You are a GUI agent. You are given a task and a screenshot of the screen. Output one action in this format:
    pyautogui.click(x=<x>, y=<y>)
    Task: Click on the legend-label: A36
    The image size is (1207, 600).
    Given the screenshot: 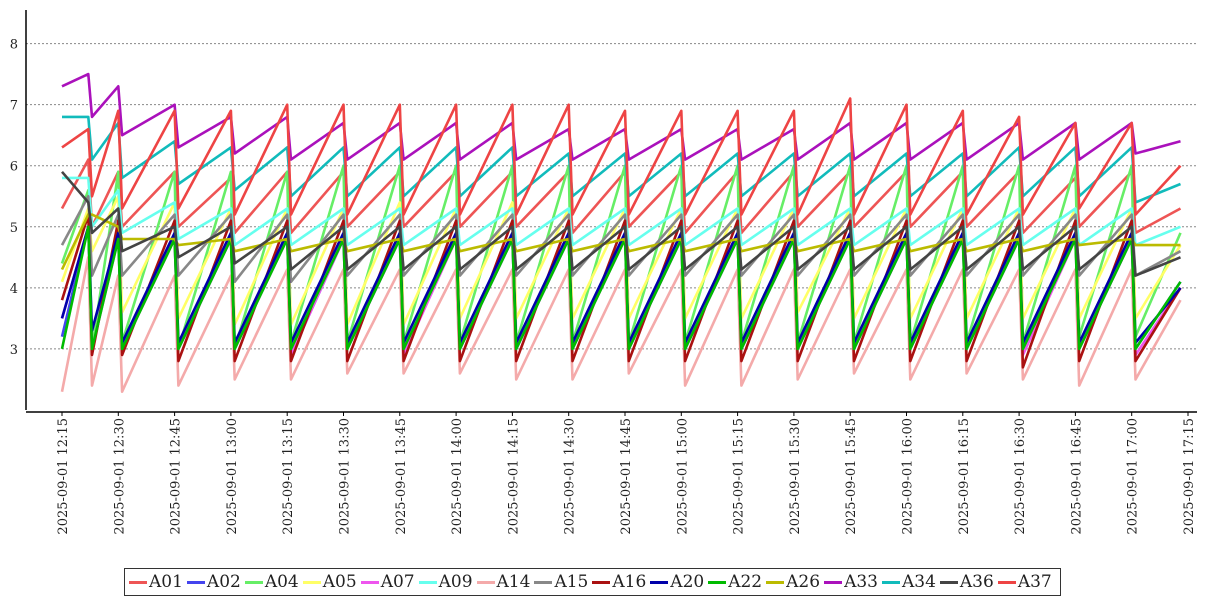 What is the action you would take?
    pyautogui.click(x=976, y=582)
    